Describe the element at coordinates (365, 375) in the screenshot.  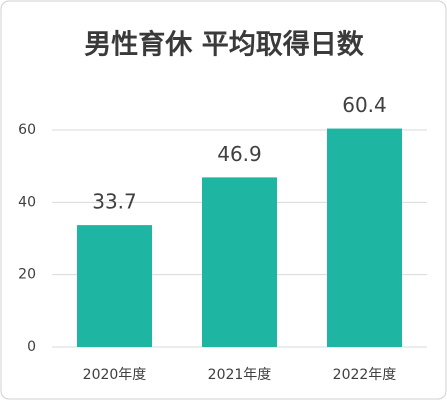
I see `x-tick-label: 2022年度` at that location.